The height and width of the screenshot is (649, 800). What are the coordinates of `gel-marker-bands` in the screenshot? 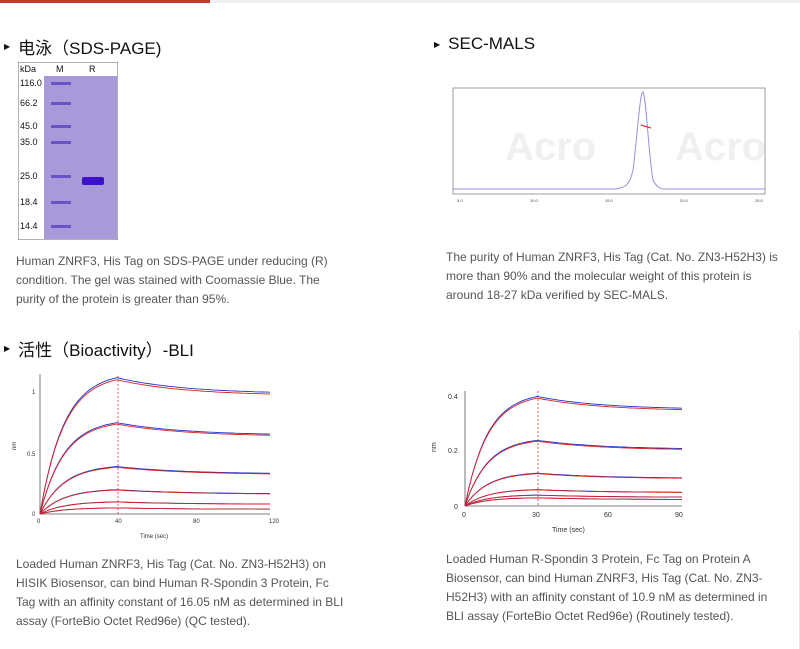 It's located at (61, 155).